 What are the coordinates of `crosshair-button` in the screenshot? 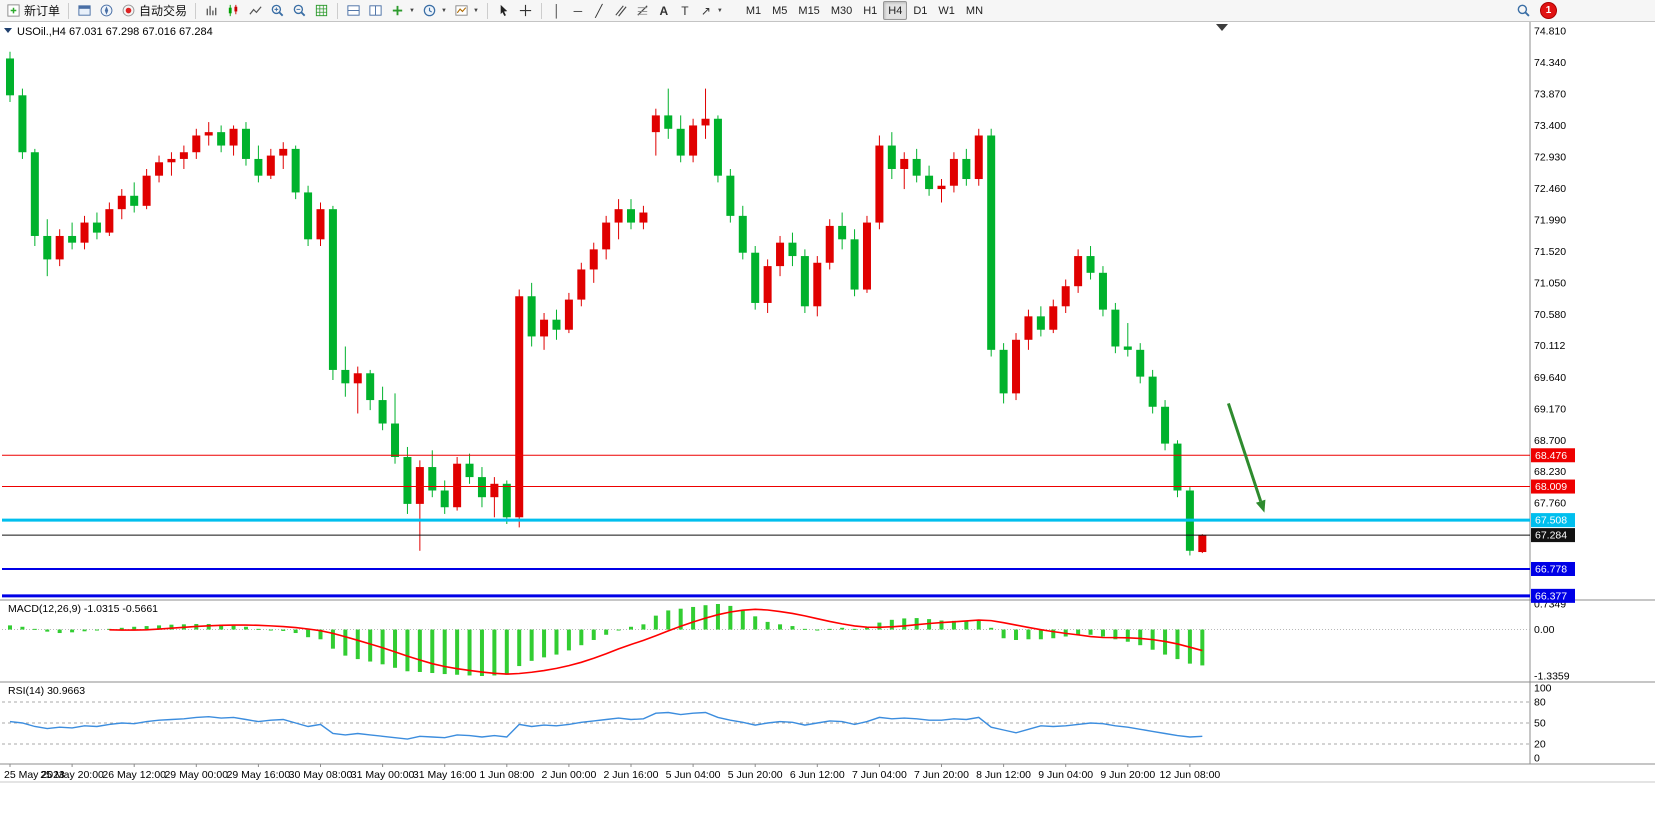 It's located at (525, 10).